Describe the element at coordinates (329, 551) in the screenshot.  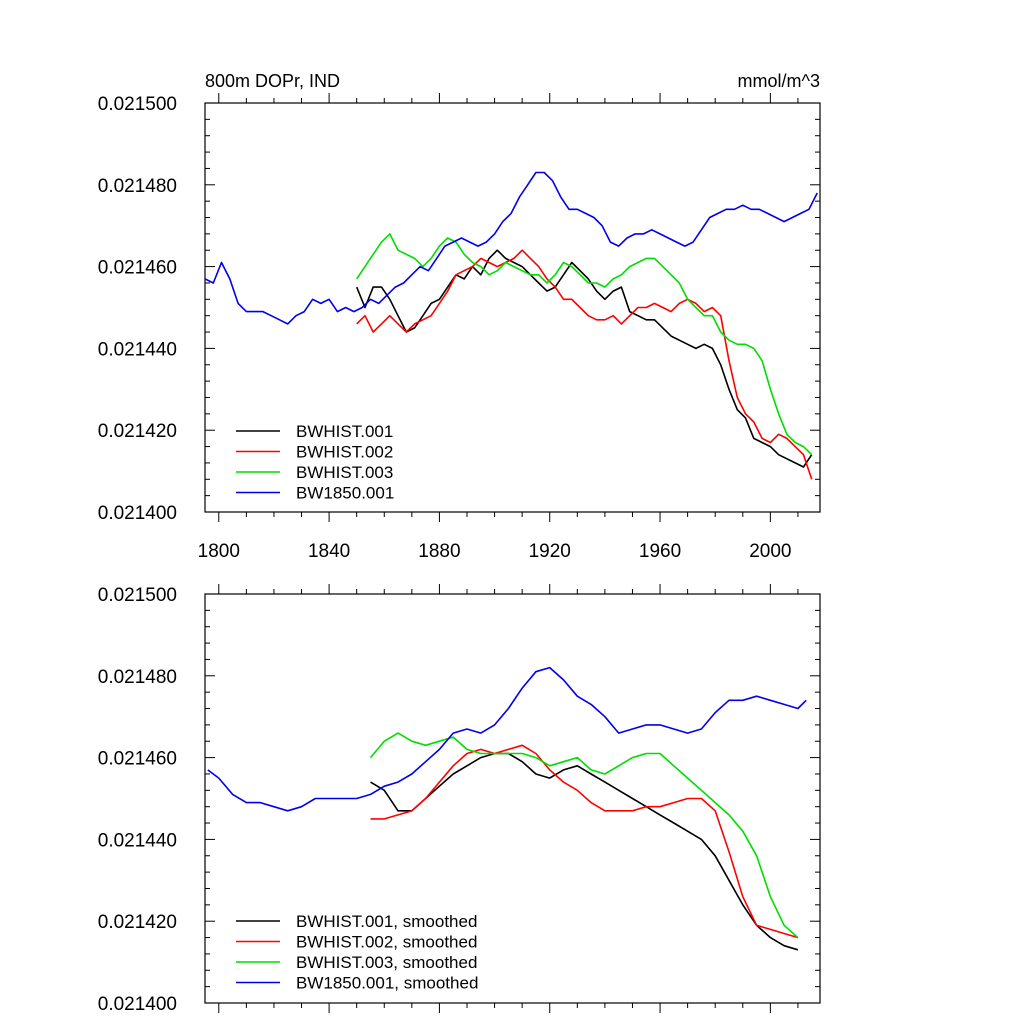
I see `x-tick-label: 1840` at that location.